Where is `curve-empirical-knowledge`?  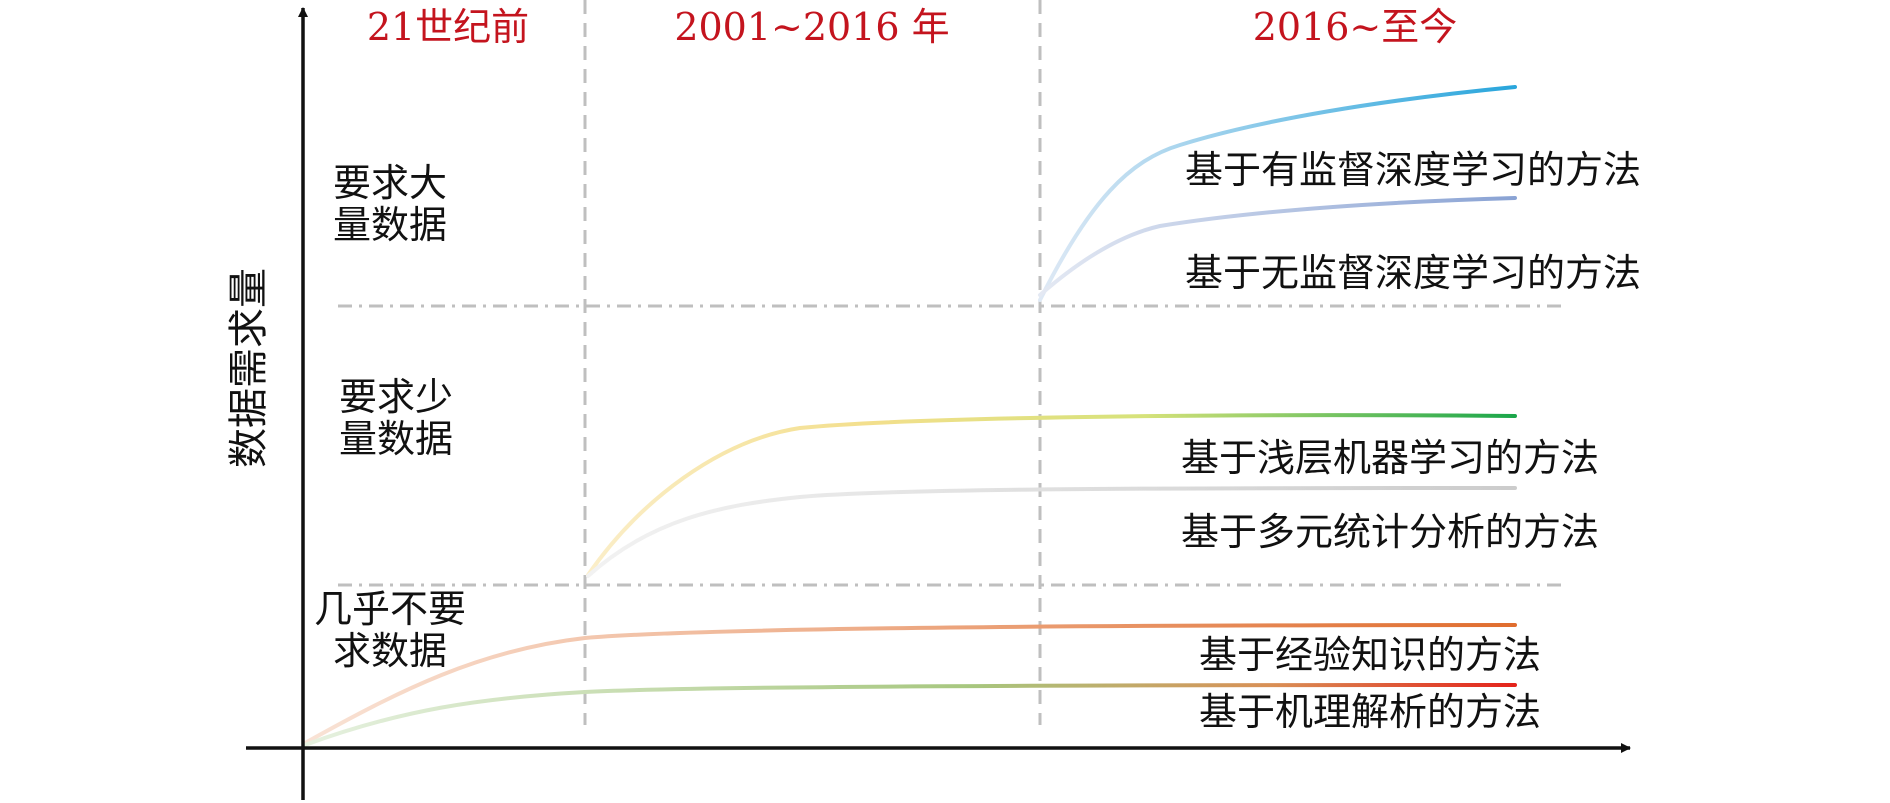
curve-empirical-knowledge is located at coordinates (910, 684).